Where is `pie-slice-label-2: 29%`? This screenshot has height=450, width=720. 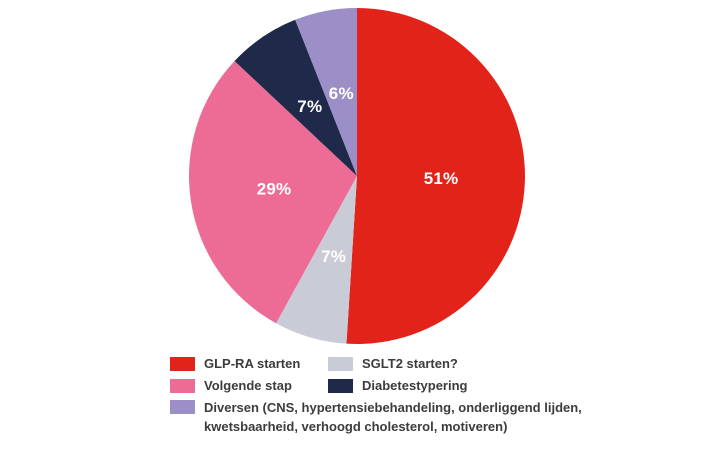
pie-slice-label-2: 29% is located at coordinates (274, 189).